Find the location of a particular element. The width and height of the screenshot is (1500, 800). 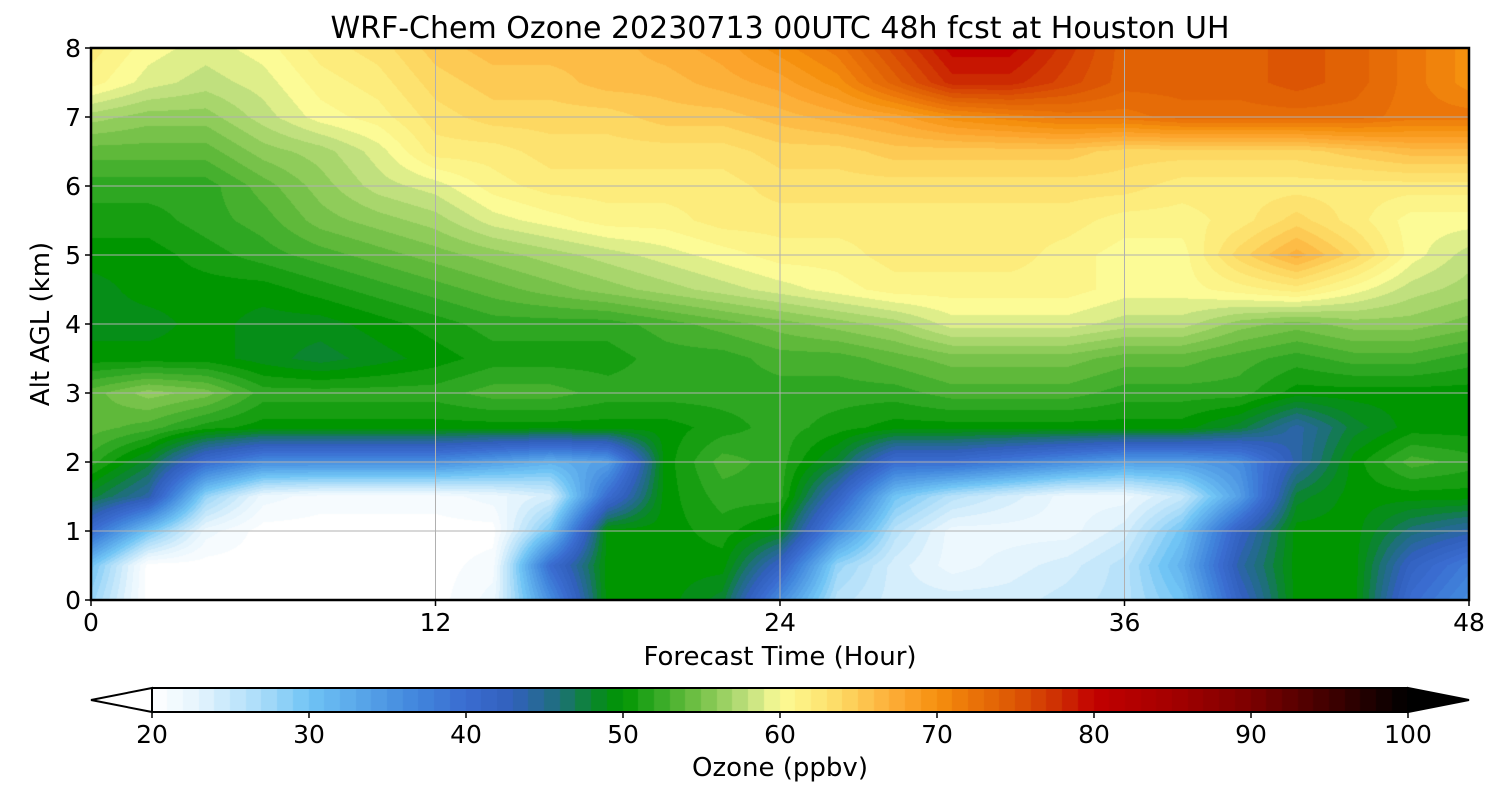

x-tick-label: 12 is located at coordinates (436, 622).